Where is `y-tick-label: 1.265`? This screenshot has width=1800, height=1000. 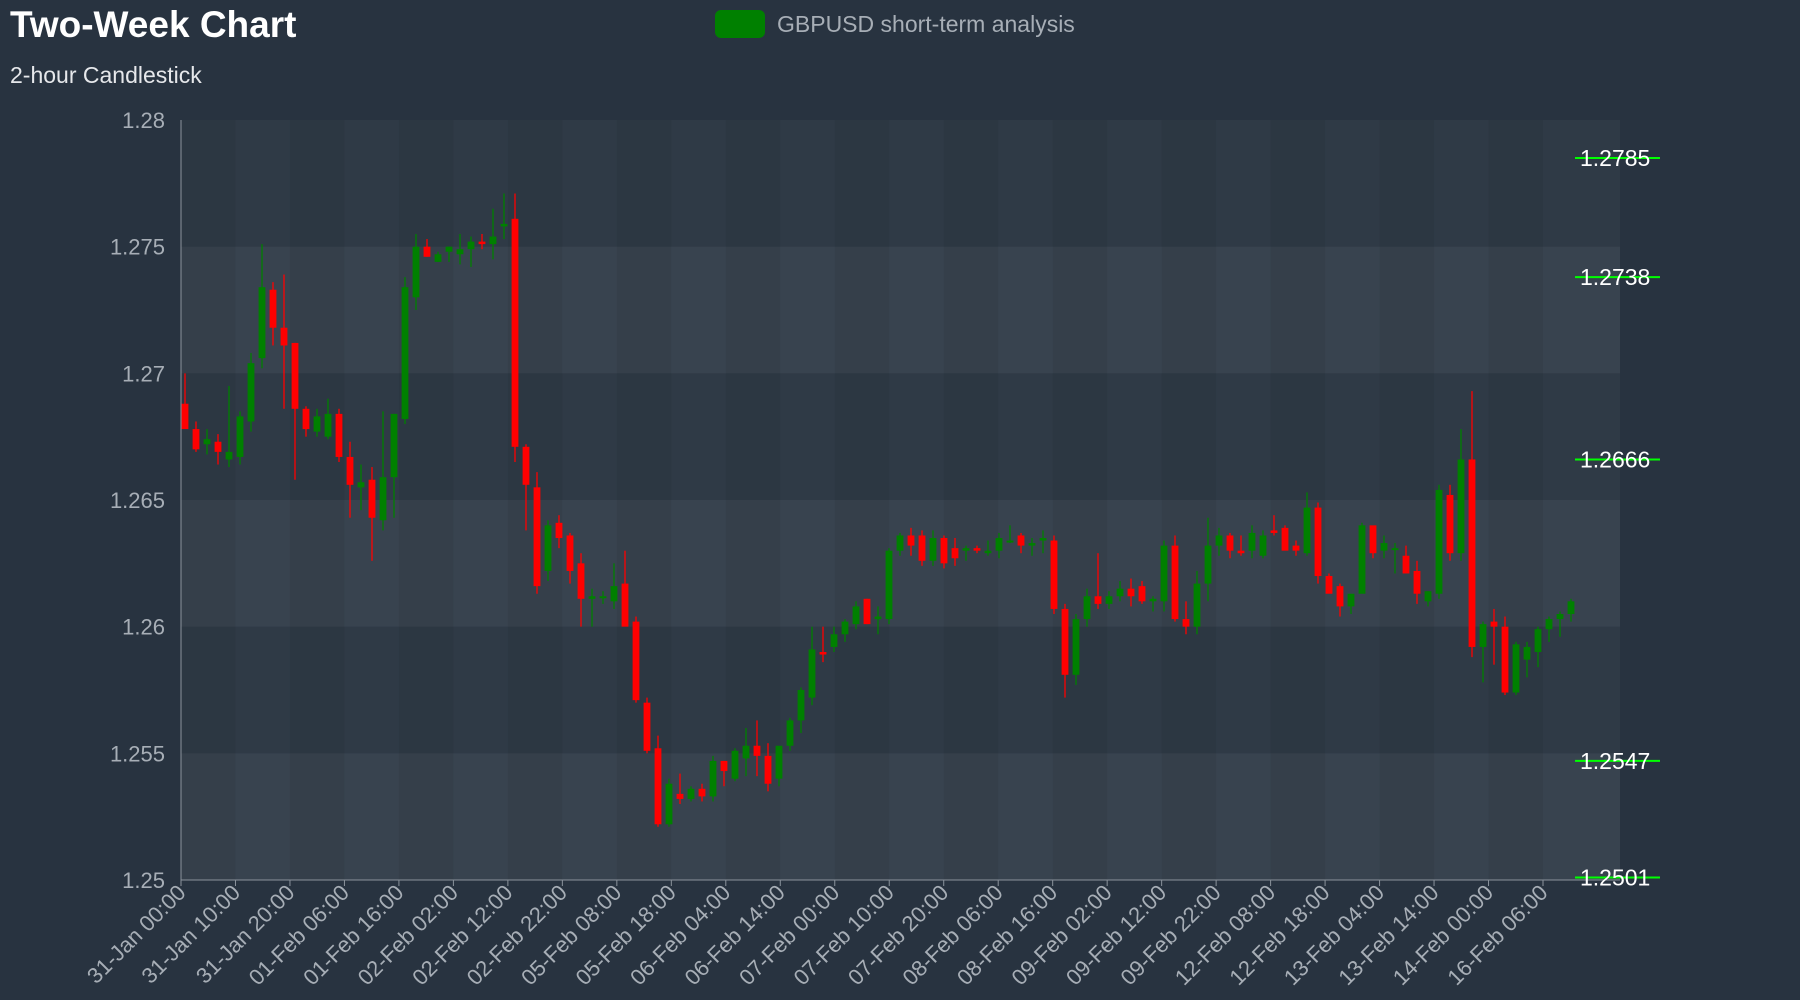 y-tick-label: 1.265 is located at coordinates (137, 500).